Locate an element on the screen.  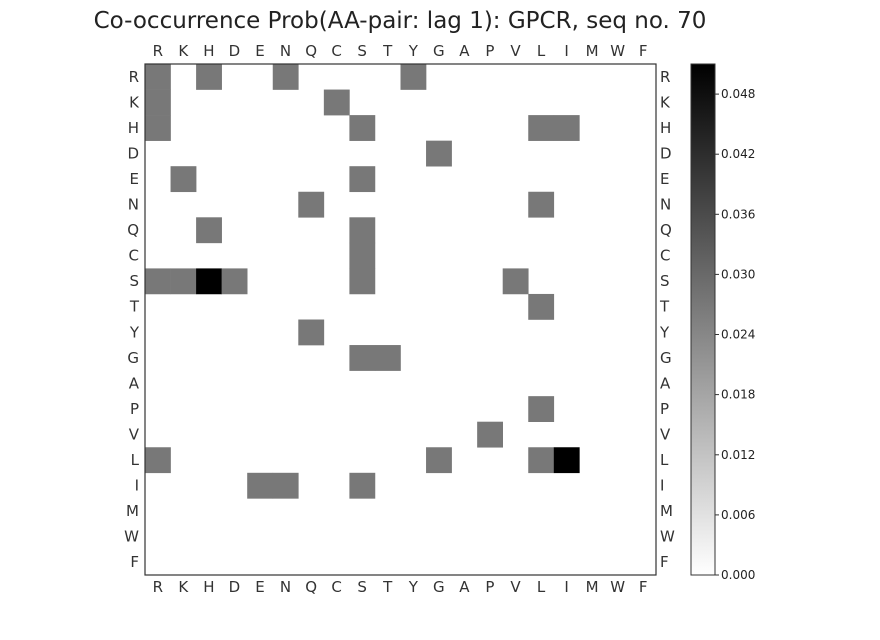
y-tick-label-right-V: V is located at coordinates (665, 435).